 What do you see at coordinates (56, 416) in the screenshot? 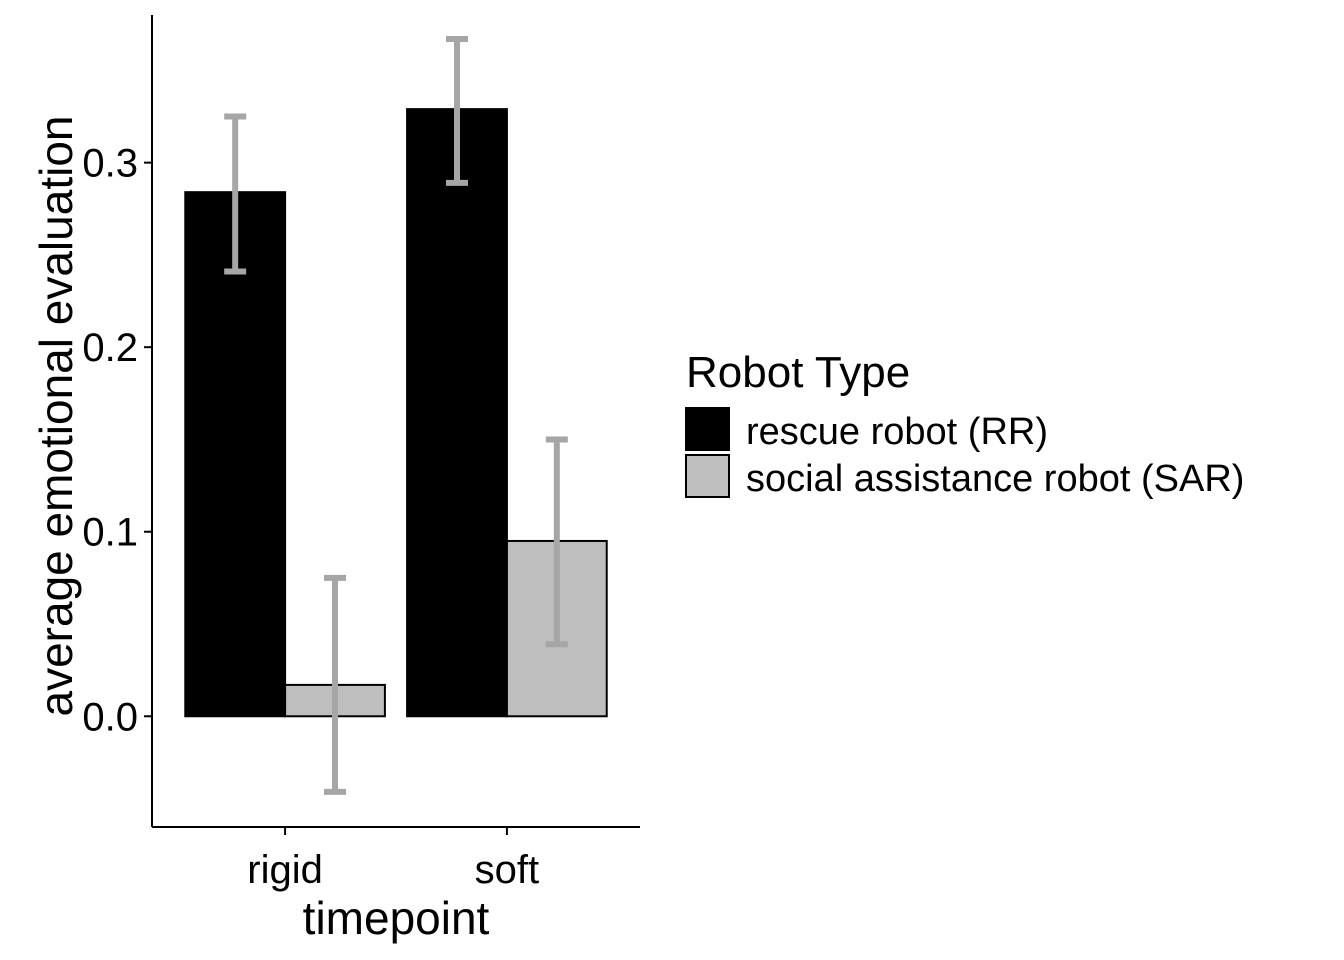
I see `y-axis-title: average emotional evaluation` at bounding box center [56, 416].